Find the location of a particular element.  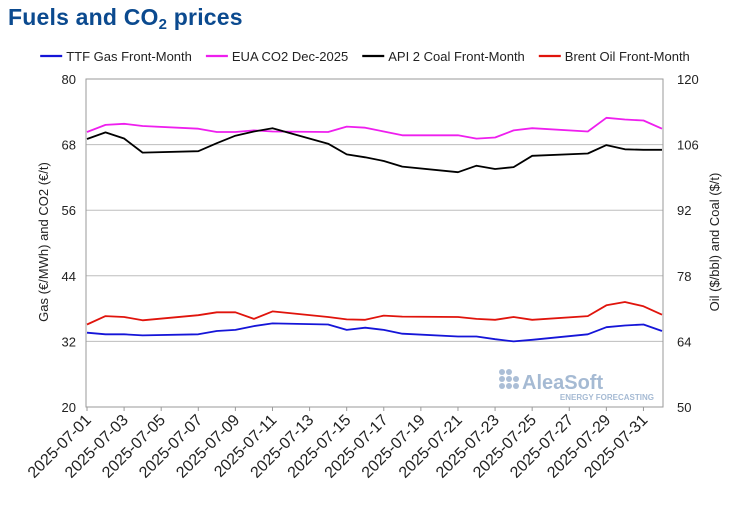

legend-label: EUA CO2 Dec-2025 is located at coordinates (290, 56).